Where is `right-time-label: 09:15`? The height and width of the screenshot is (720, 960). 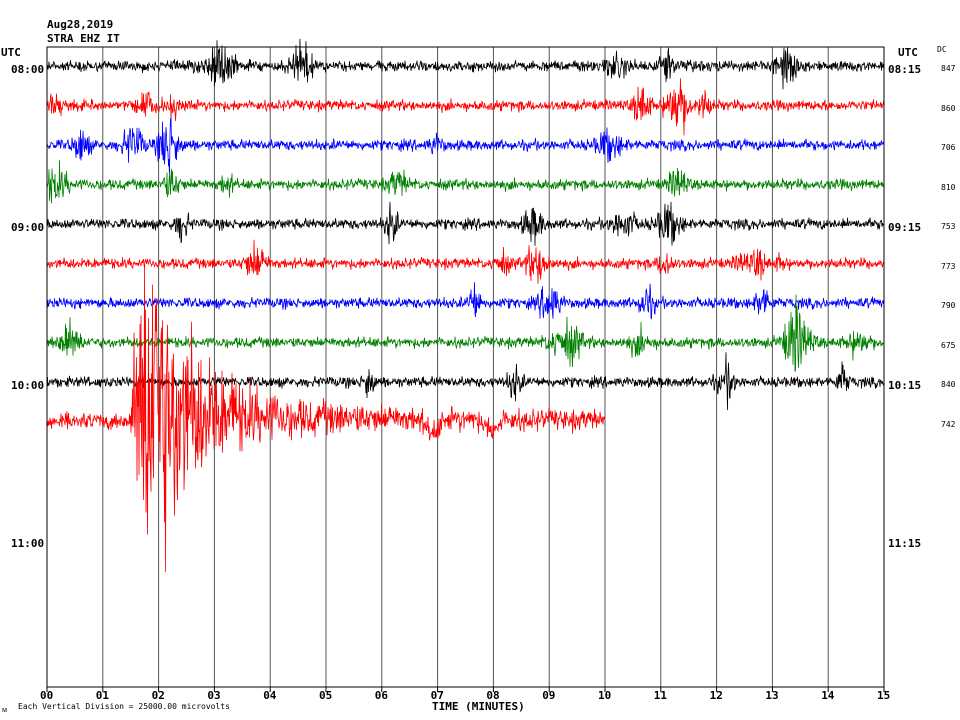
right-time-label: 09:15 is located at coordinates (905, 227).